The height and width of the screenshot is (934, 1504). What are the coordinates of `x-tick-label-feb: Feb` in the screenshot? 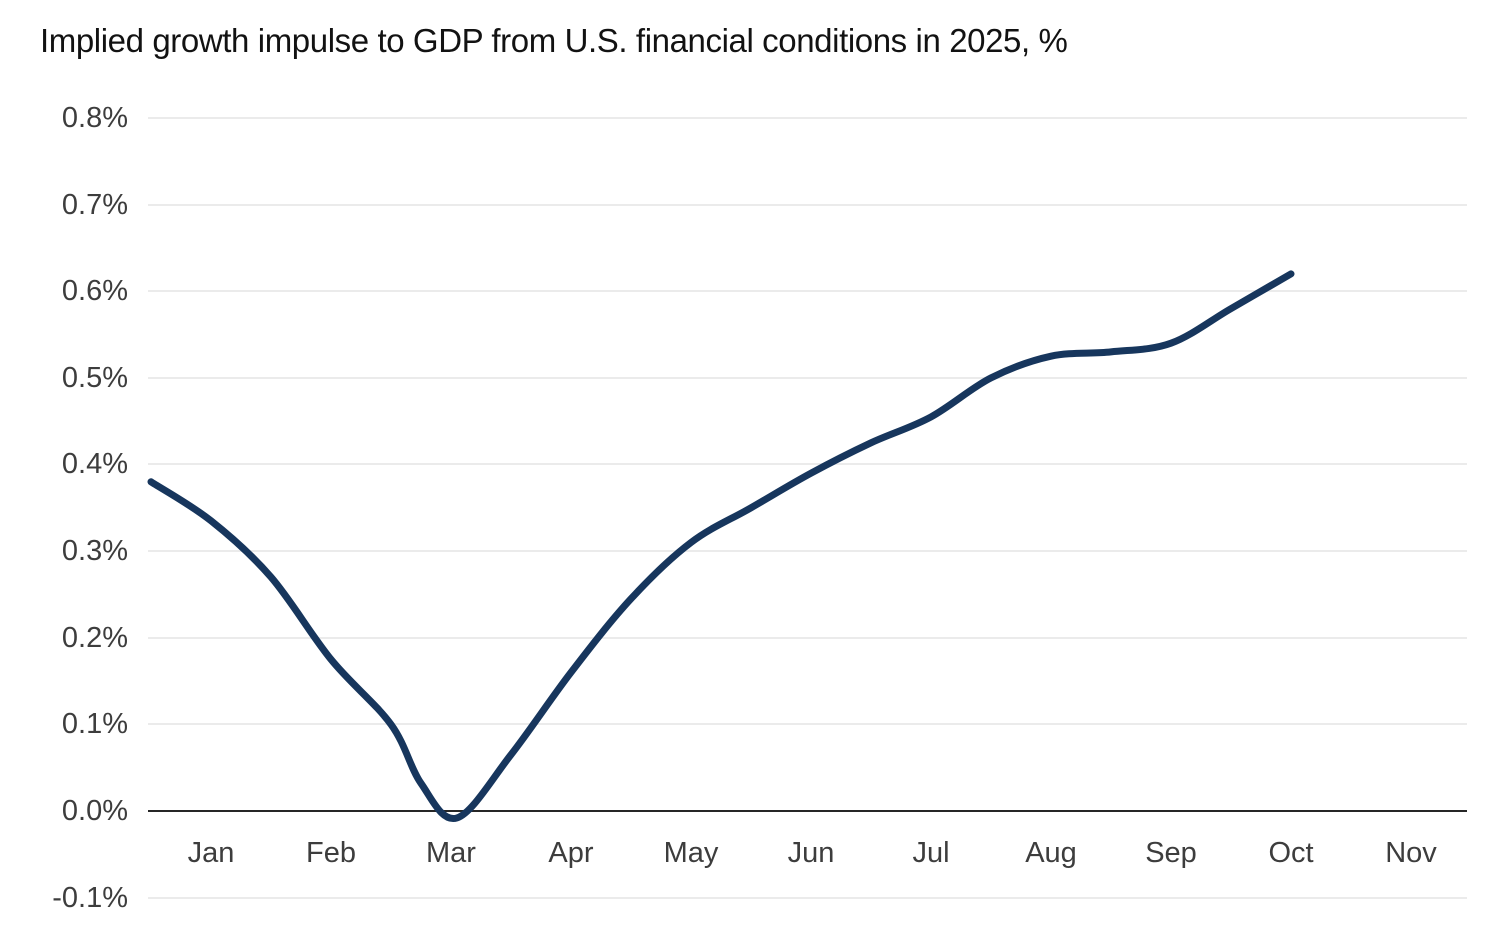 It's located at (331, 853).